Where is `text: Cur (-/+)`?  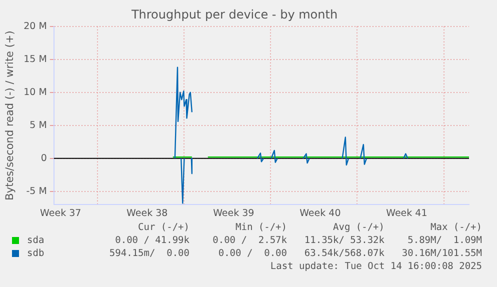
text: Cur (-/+) is located at coordinates (163, 227).